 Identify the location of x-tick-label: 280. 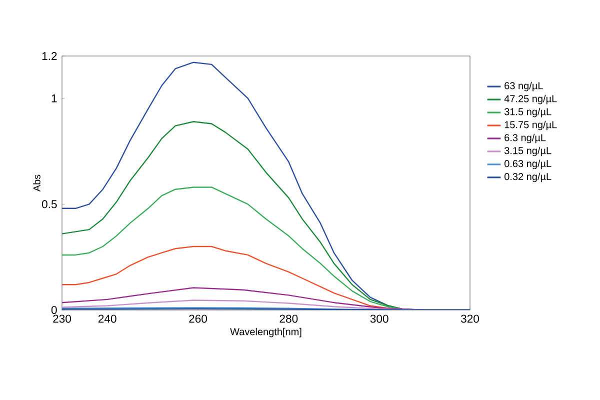
(289, 318).